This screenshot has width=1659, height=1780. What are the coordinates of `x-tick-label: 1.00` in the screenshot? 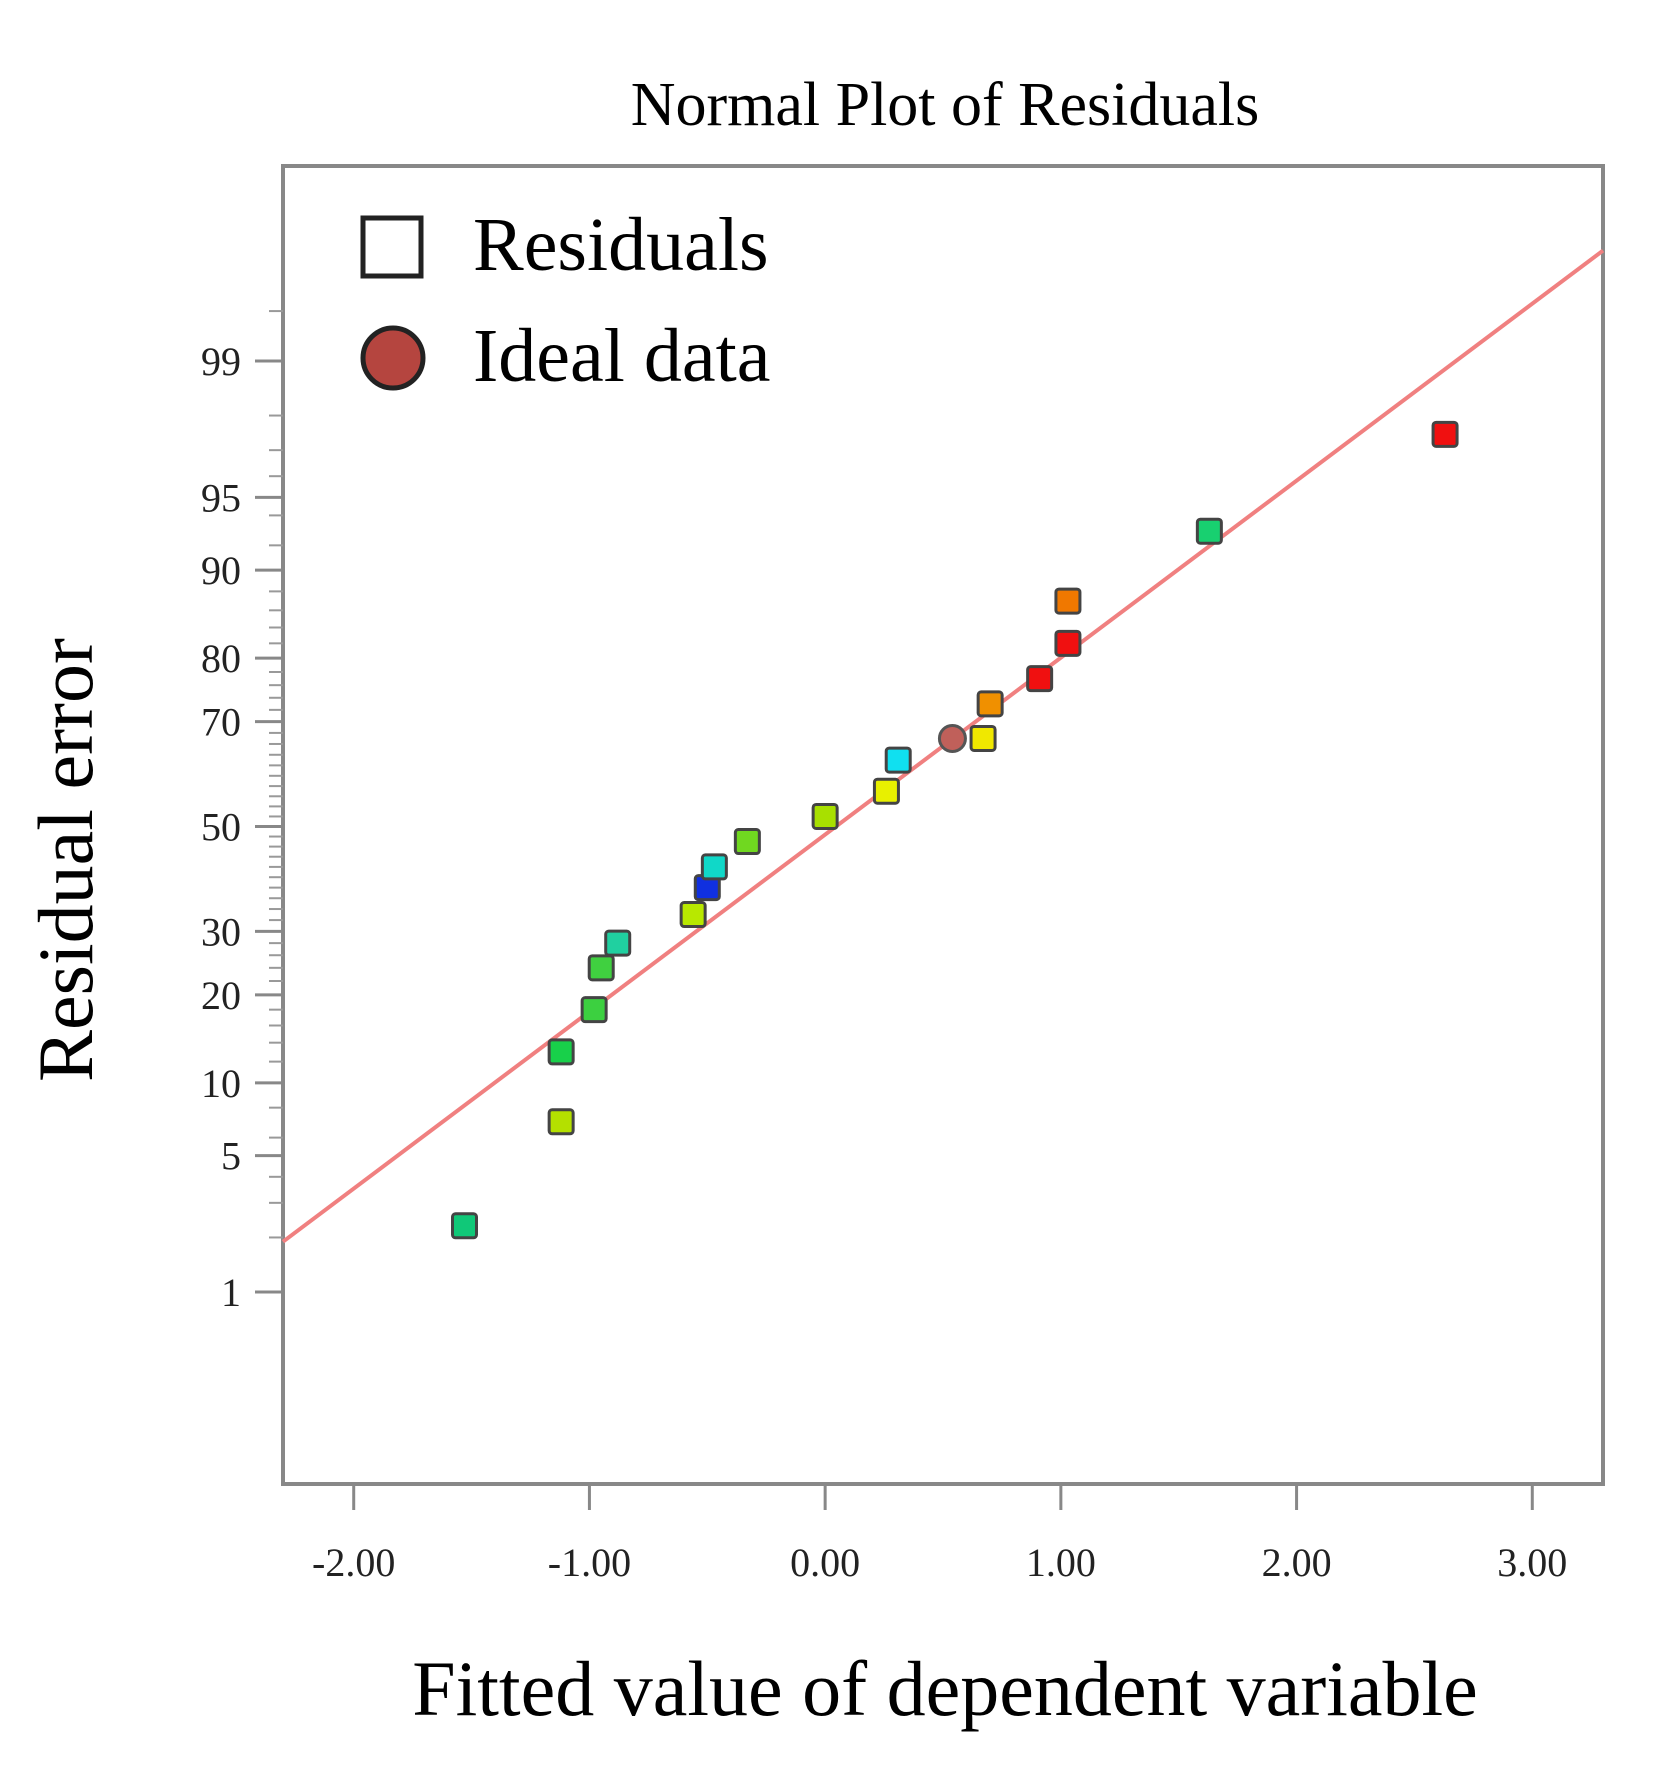 It's located at (1061, 1562).